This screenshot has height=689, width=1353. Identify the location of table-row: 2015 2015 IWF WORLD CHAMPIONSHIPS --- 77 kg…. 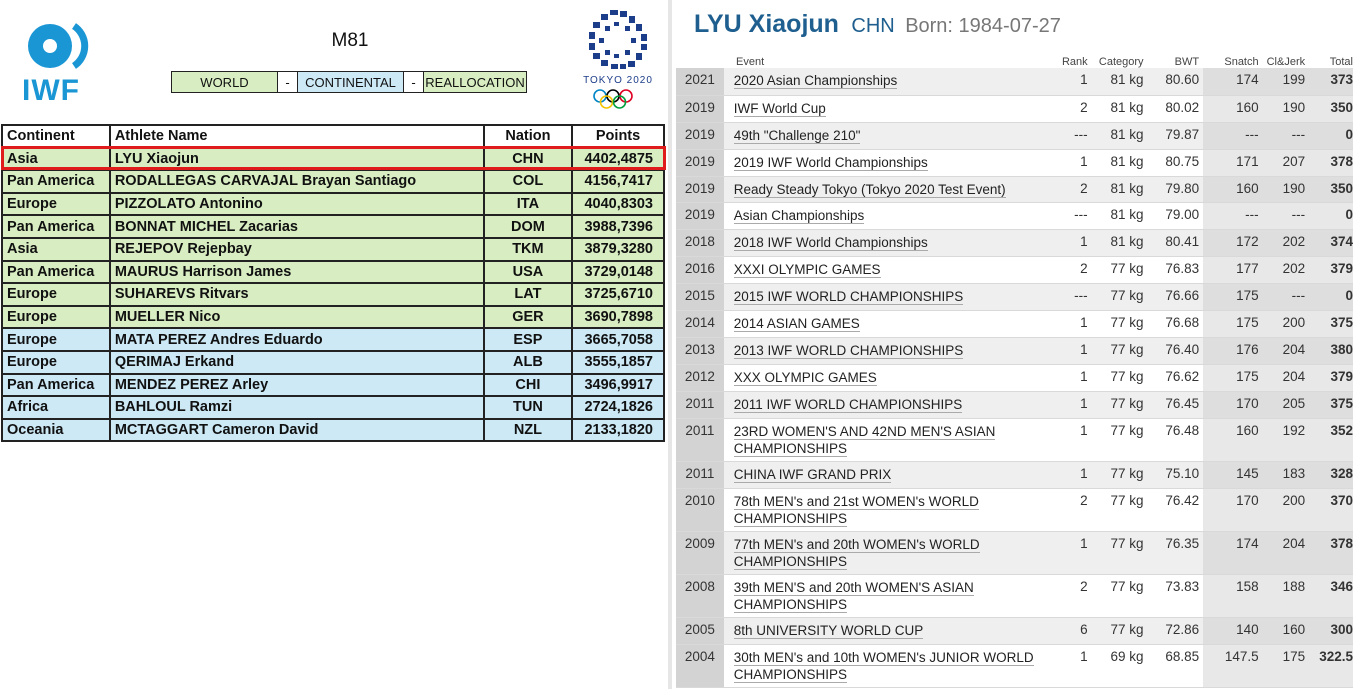
(1014, 297).